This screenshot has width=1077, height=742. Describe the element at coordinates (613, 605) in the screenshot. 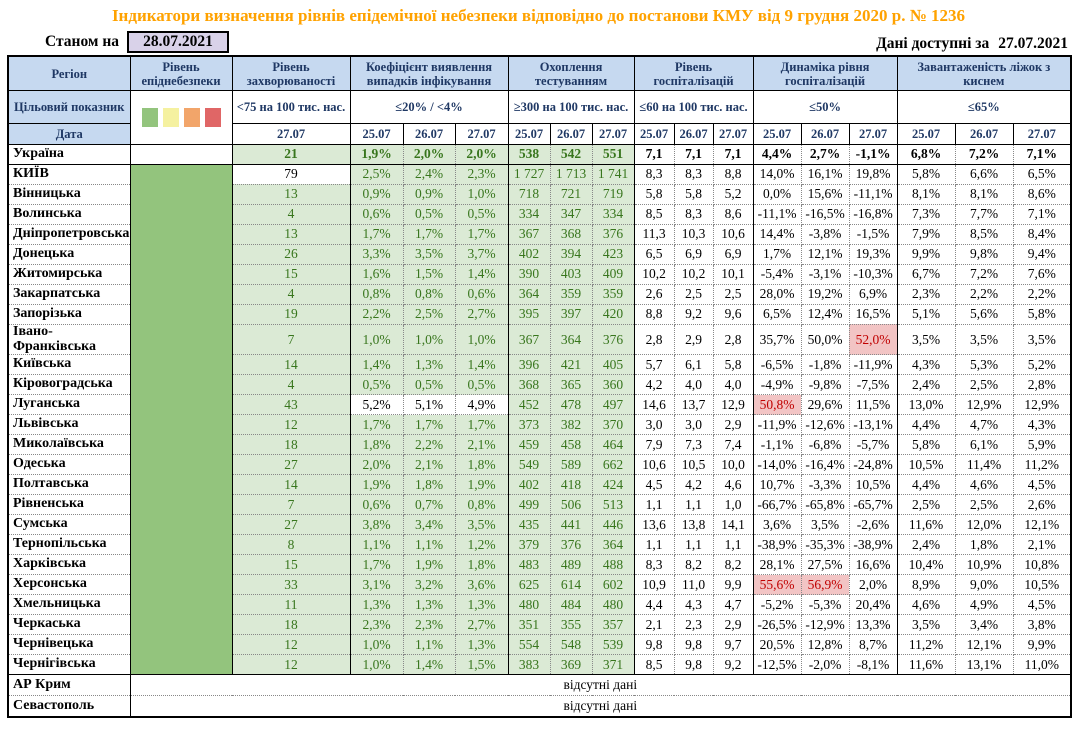

I see `testing-cell: 480` at that location.